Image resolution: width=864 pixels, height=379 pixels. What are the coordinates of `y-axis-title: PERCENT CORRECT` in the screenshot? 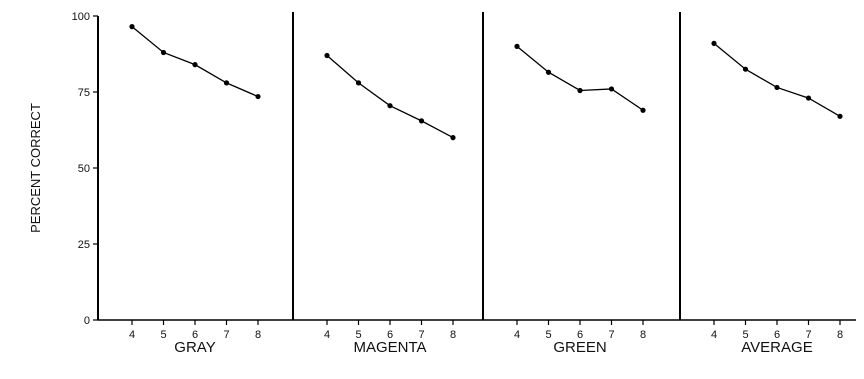 It's located at (35, 168).